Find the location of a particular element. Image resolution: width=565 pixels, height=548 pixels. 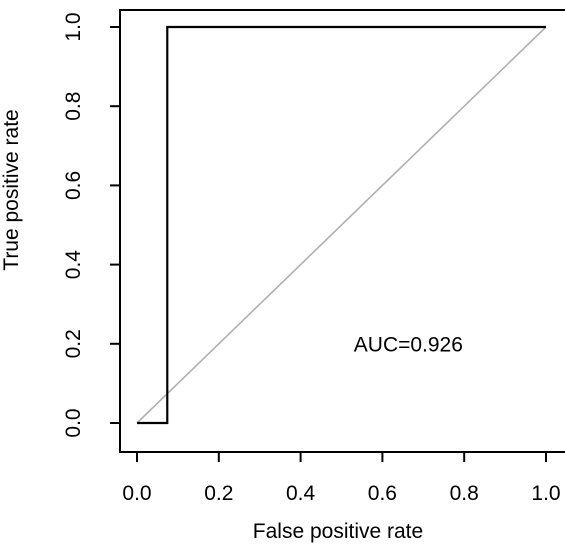

x-tick-label: 0.2 is located at coordinates (218, 493).